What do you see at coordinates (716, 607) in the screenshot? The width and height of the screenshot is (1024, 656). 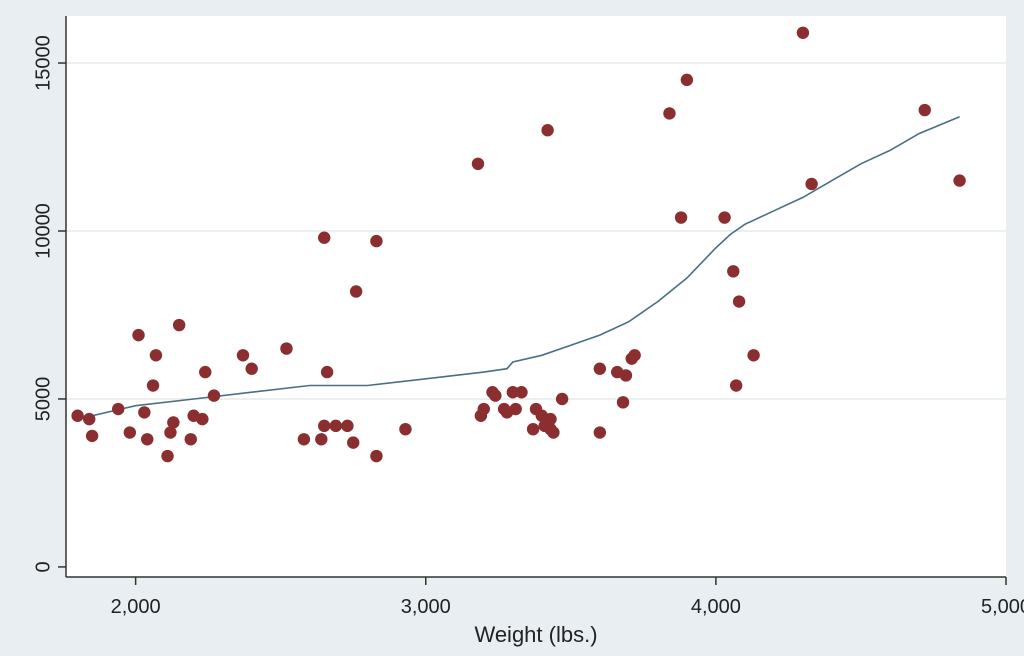 I see `x-tick-label: 4,000` at bounding box center [716, 607].